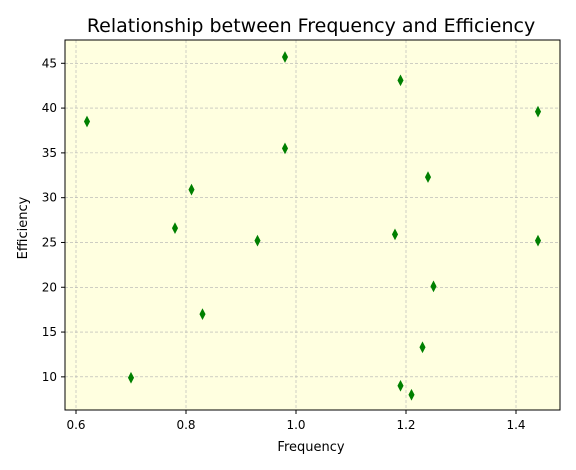  Describe the element at coordinates (49, 108) in the screenshot. I see `y-tick-label: 40` at that location.